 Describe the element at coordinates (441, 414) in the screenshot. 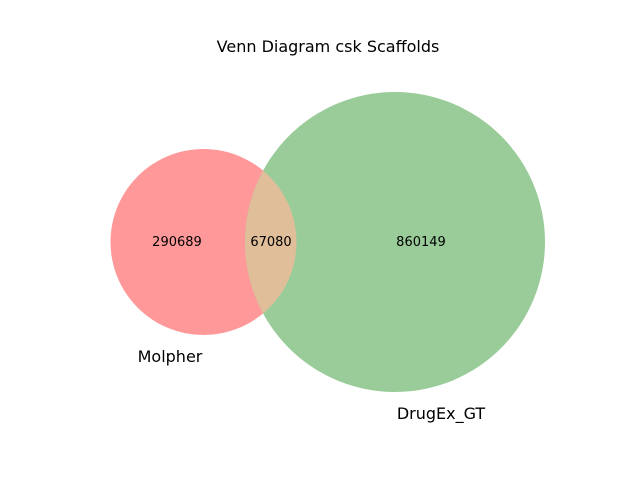

I see `set-b-label: DrugEx_GT` at that location.